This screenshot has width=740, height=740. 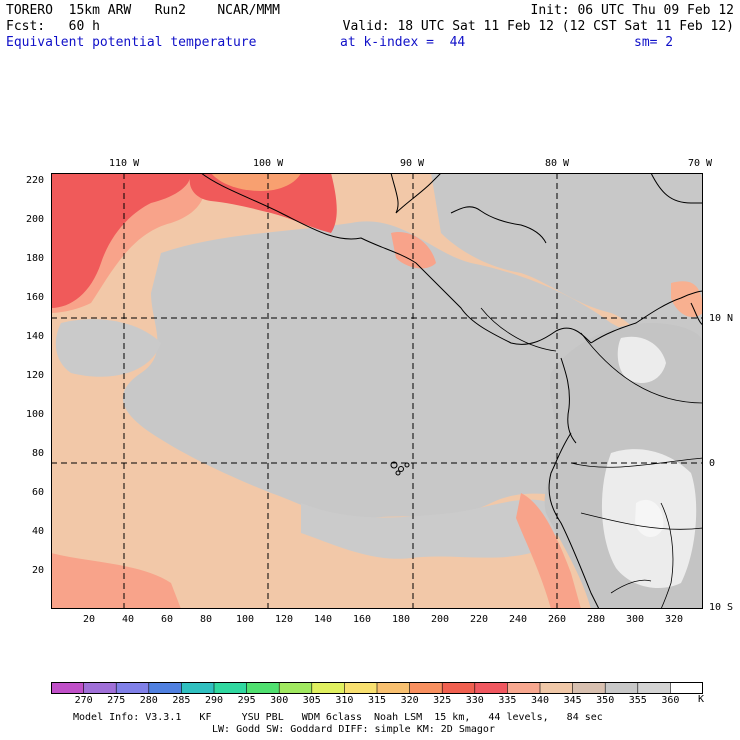 I want to click on colorbar-label: 350, so click(x=605, y=700).